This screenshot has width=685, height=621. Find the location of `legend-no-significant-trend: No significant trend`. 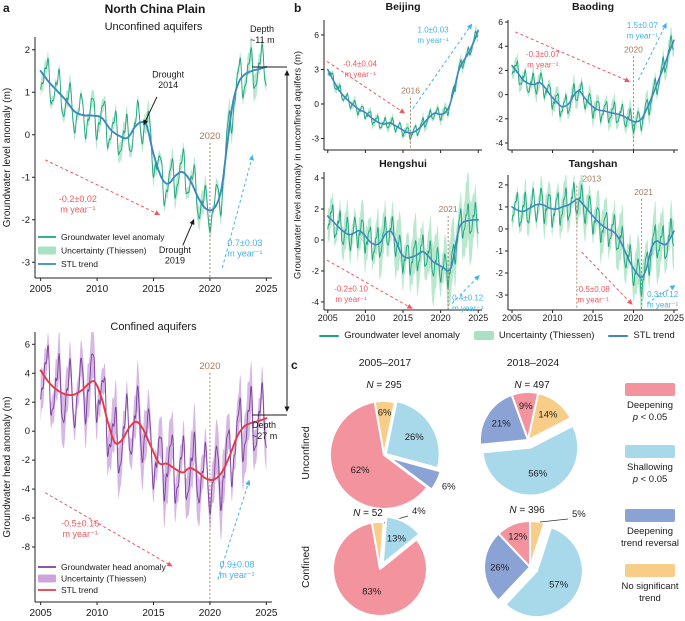

legend-no-significant-trend: No significant trend is located at coordinates (650, 584).